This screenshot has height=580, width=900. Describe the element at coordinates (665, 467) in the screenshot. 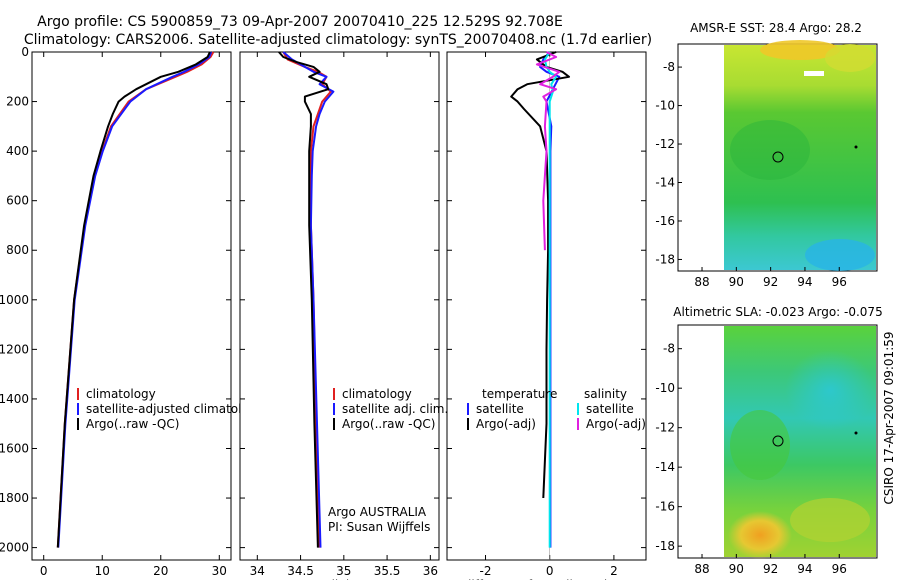

I see `sla-ytick-label: -14` at that location.